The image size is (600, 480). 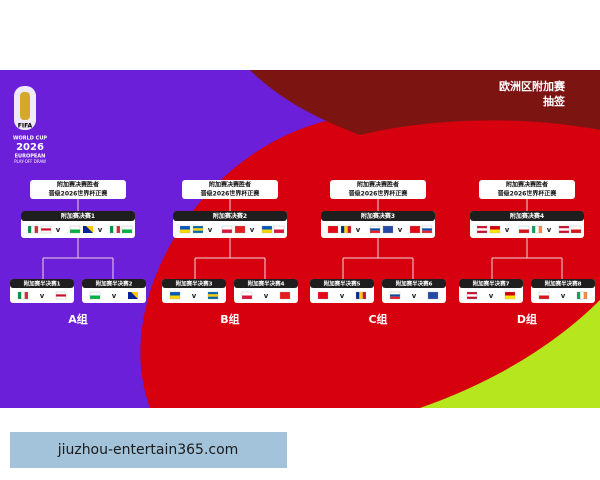 What do you see at coordinates (30, 139) in the screenshot?
I see `logo-line: WORLD CUP` at bounding box center [30, 139].